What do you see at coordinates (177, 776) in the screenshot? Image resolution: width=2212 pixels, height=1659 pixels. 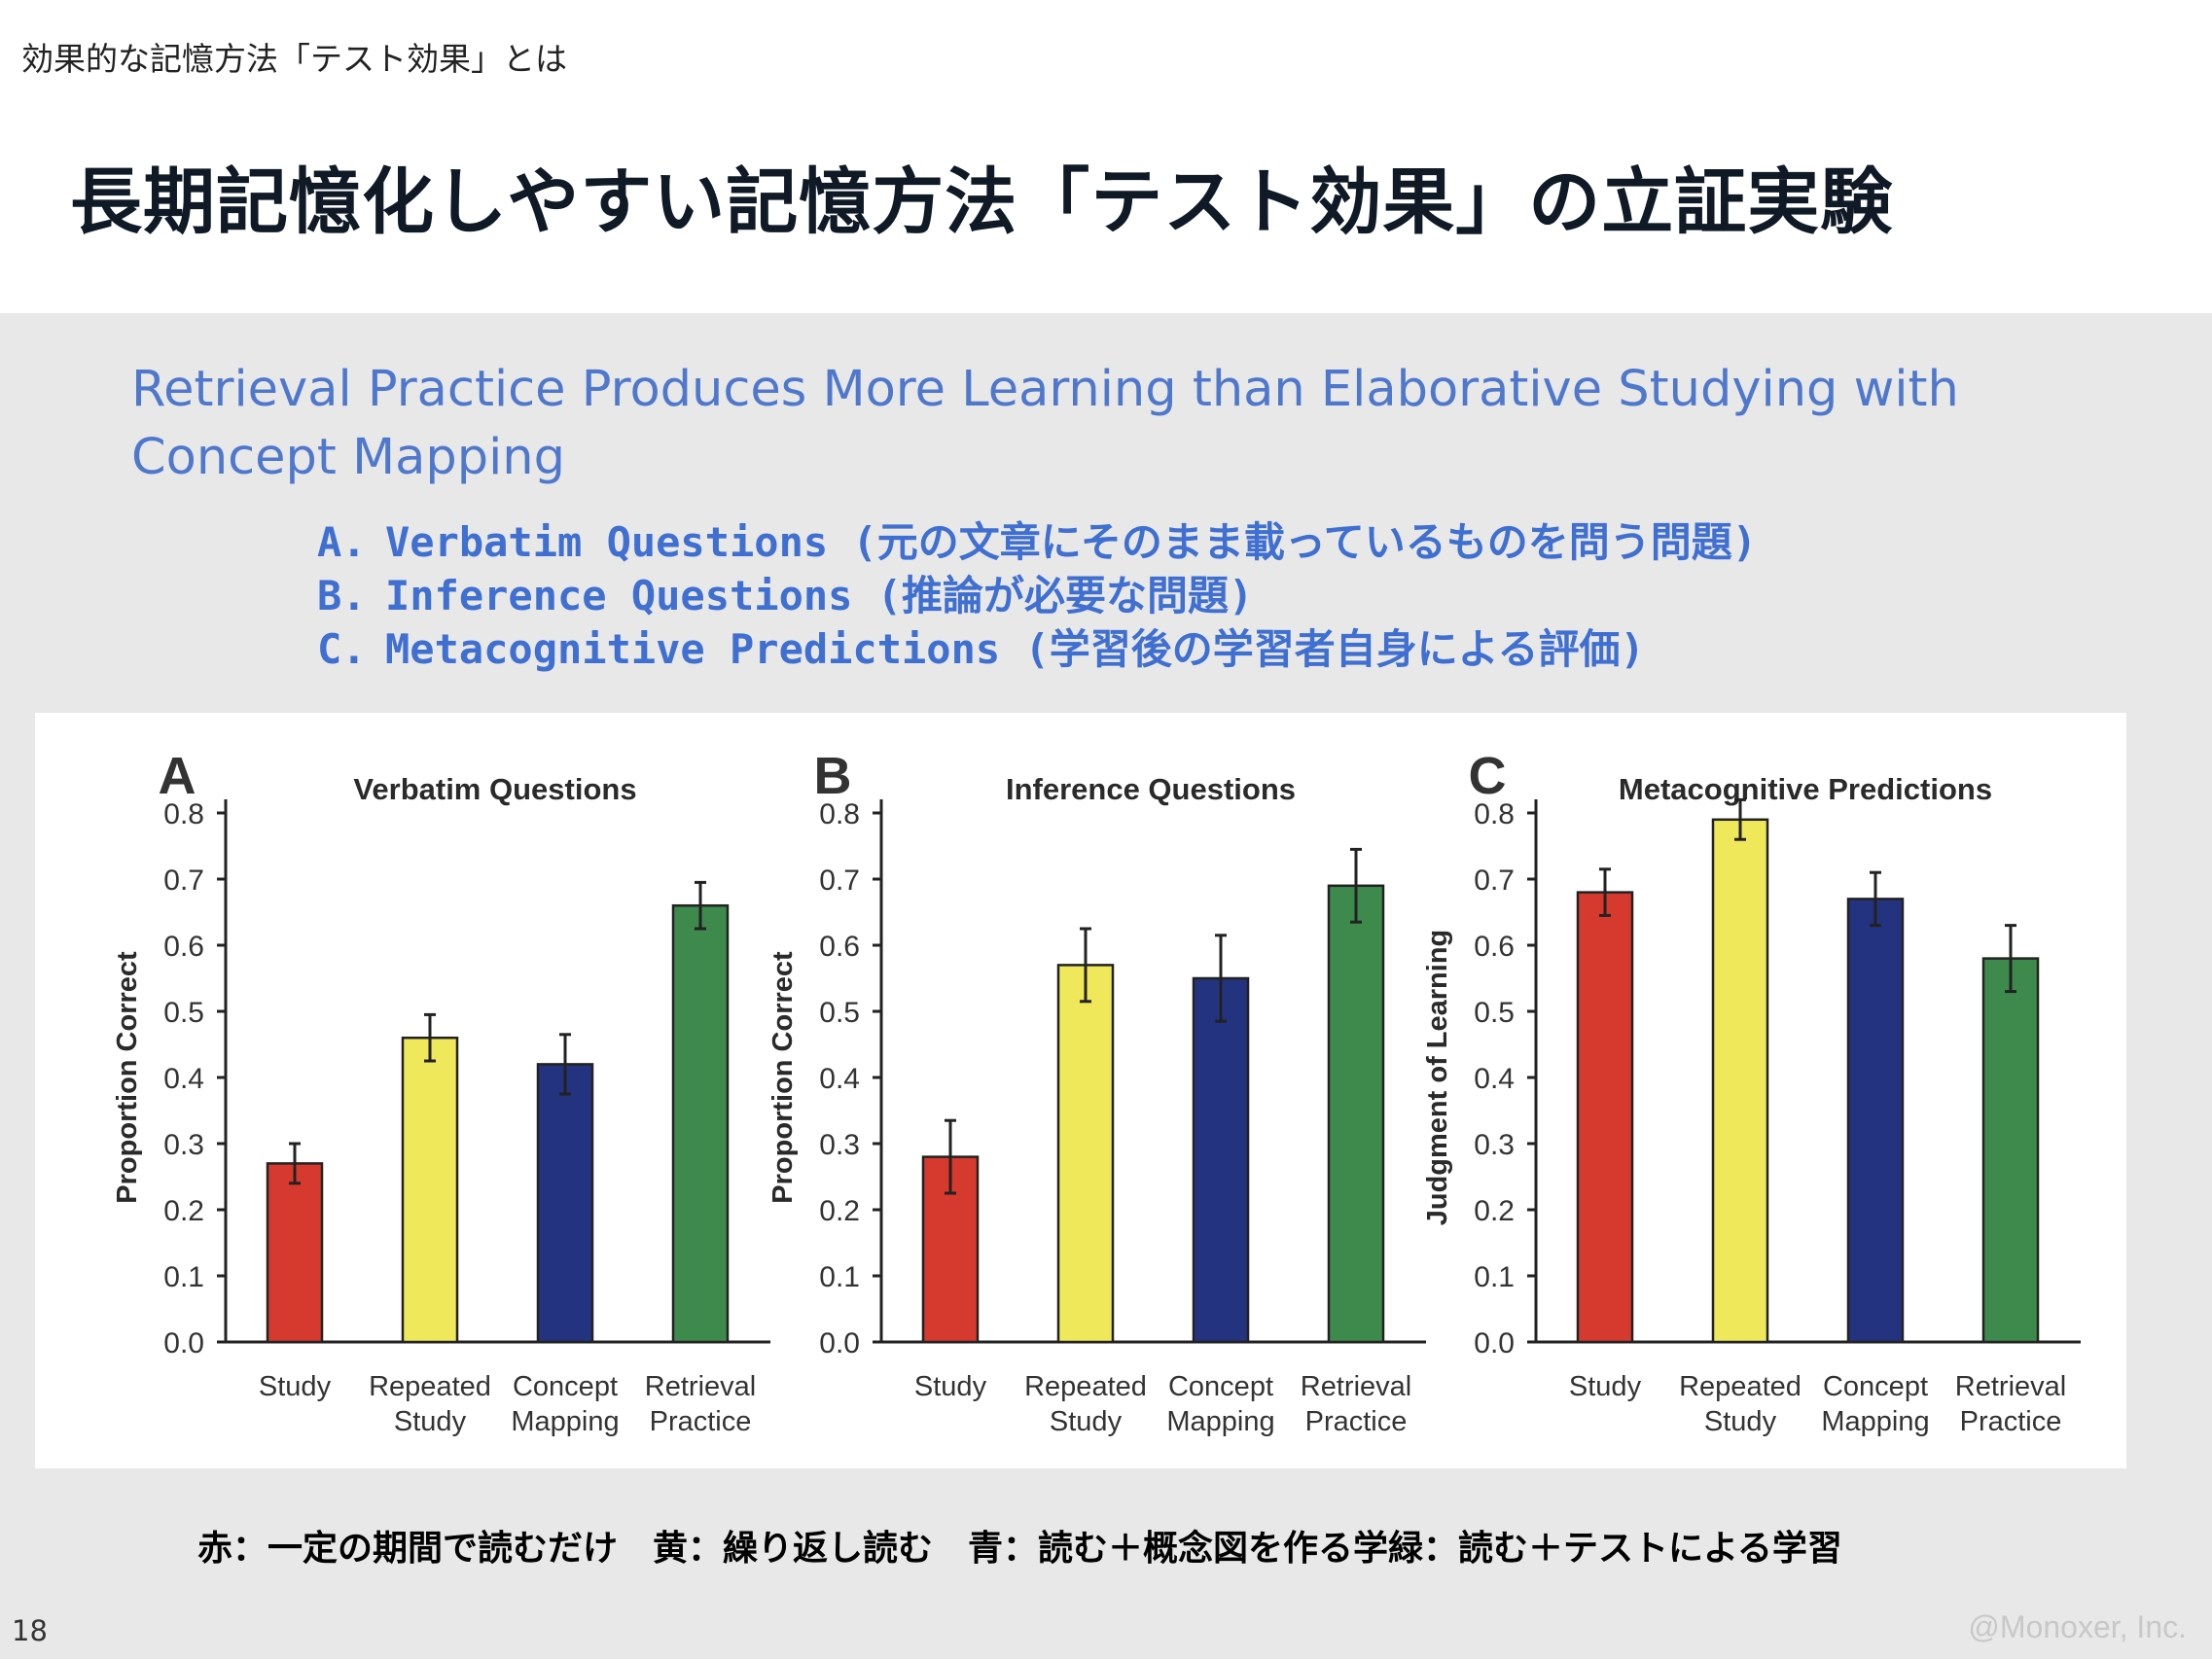 I see `panel-letter: A` at bounding box center [177, 776].